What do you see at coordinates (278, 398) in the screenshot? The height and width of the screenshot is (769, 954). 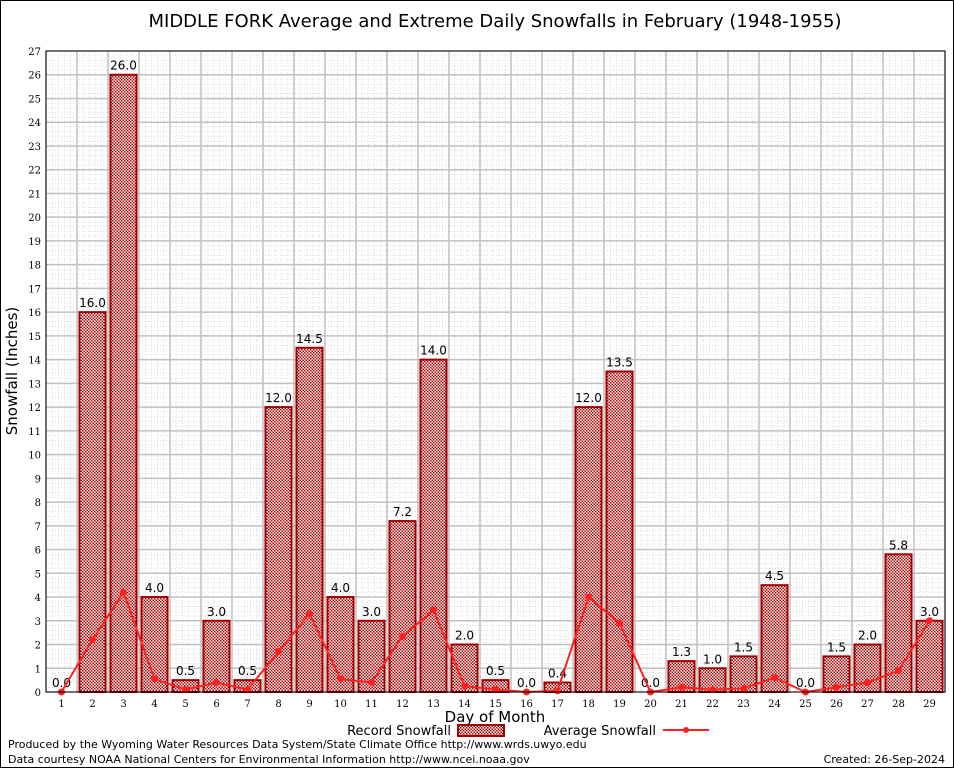 I see `bar-value-label: 12.0` at bounding box center [278, 398].